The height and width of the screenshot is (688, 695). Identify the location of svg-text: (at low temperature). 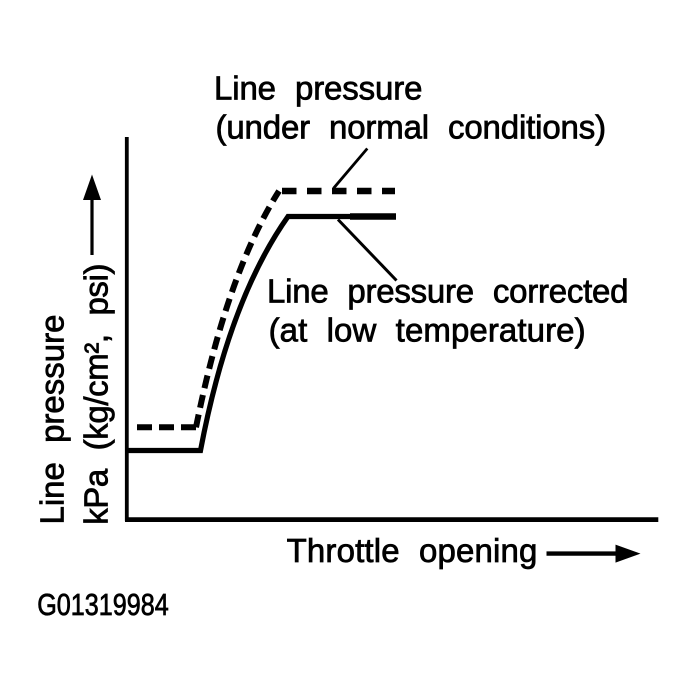
(427, 330).